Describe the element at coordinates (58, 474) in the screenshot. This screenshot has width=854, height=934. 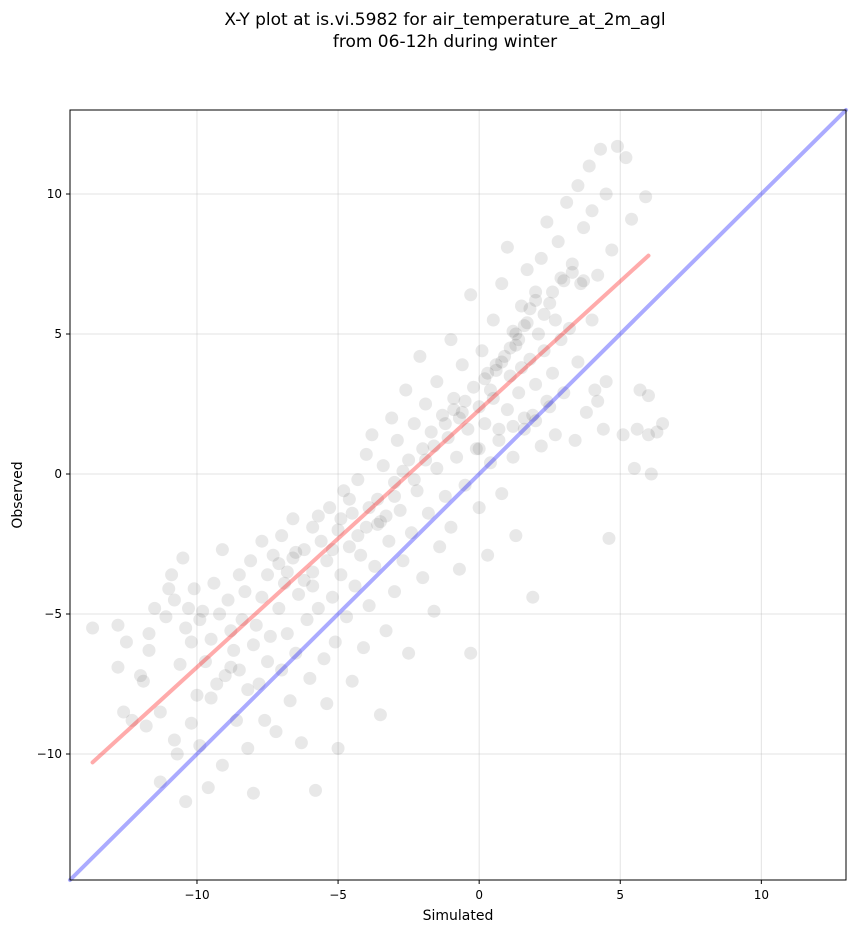
I see `y-tick-label: 0` at that location.